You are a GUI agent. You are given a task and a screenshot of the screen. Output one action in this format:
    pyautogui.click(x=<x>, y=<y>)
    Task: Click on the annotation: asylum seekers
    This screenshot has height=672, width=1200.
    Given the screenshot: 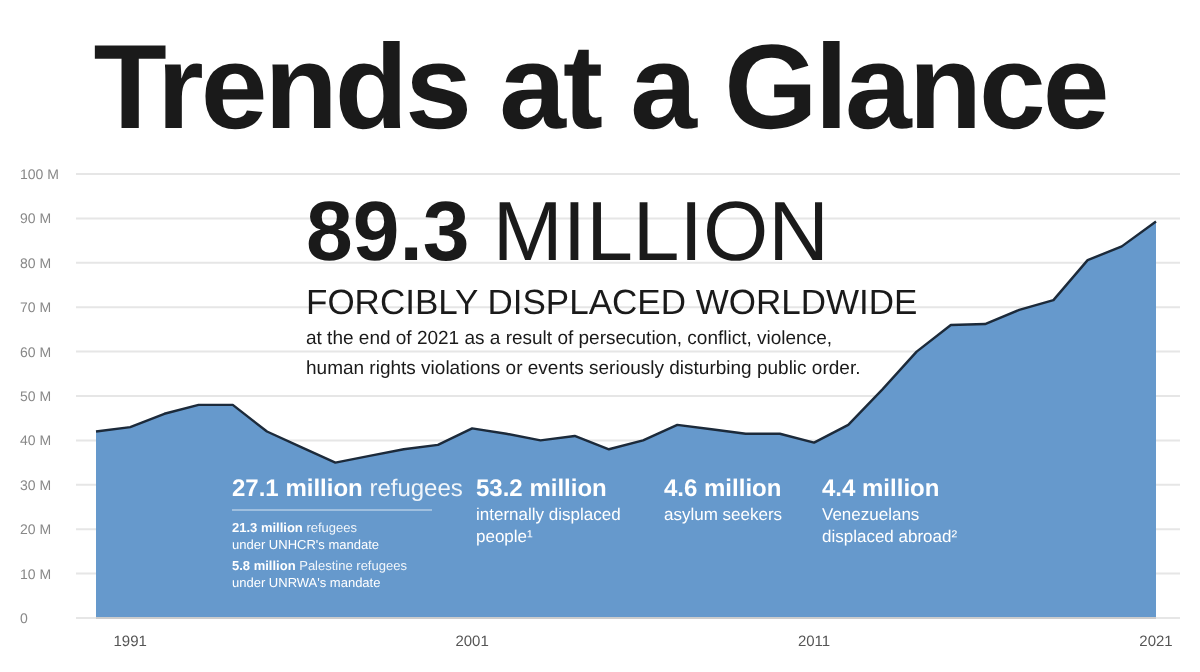 What is the action you would take?
    pyautogui.click(x=723, y=514)
    